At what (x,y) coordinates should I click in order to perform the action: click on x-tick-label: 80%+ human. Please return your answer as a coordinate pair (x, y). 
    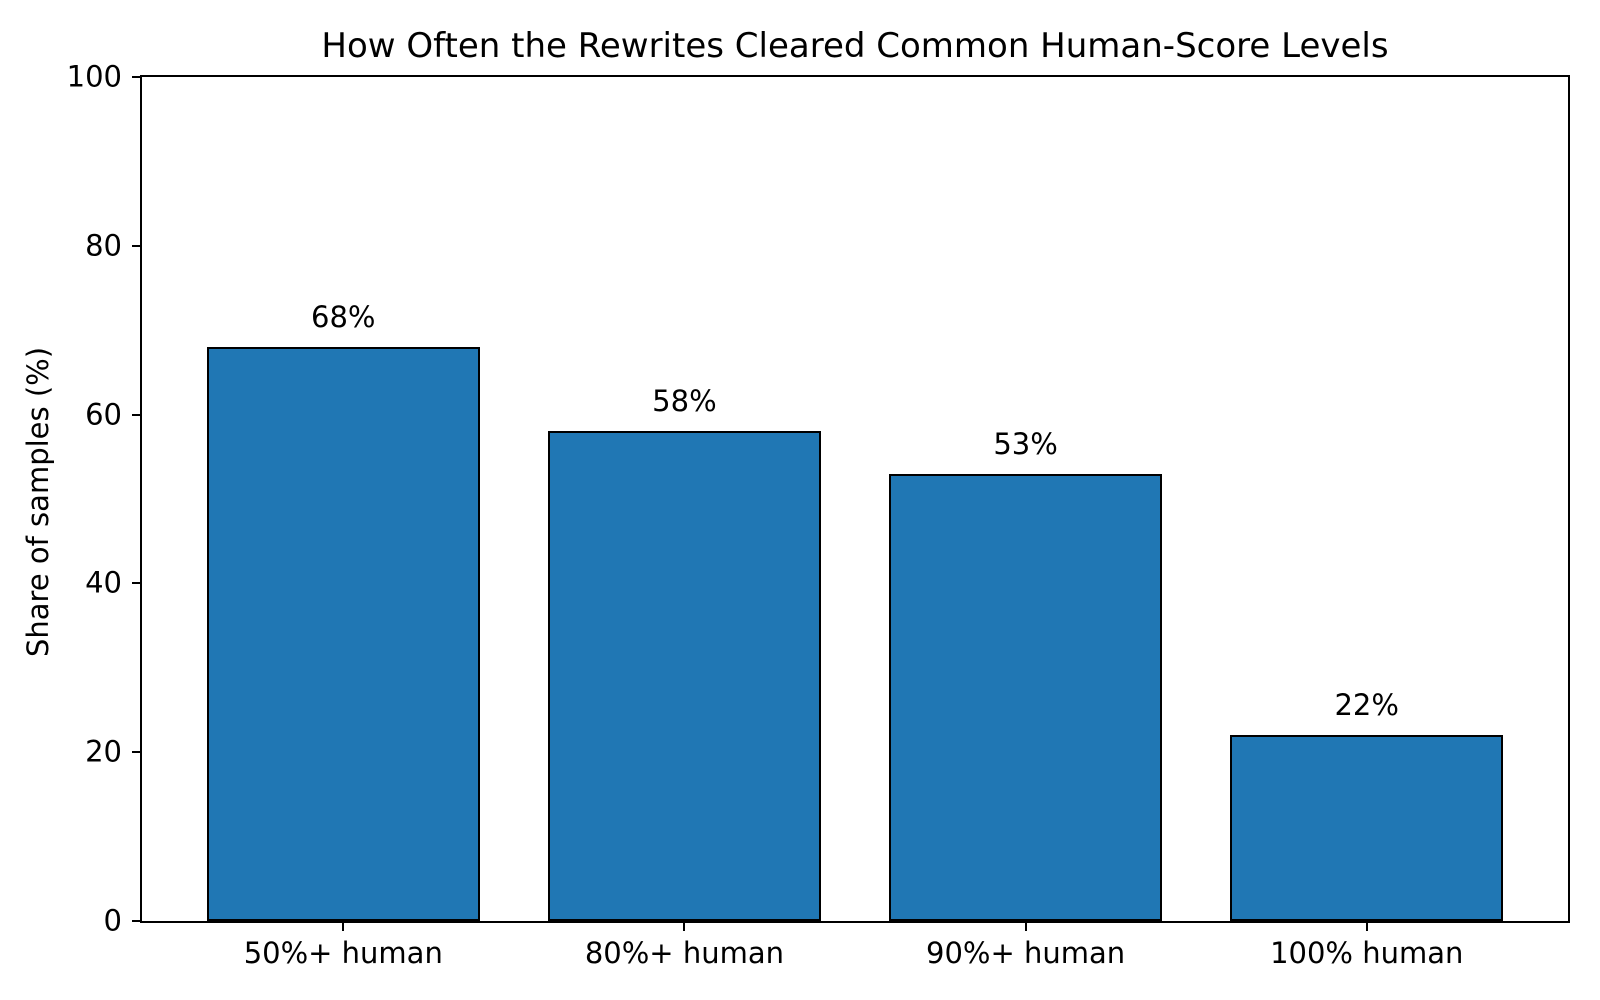
    Looking at the image, I should click on (684, 953).